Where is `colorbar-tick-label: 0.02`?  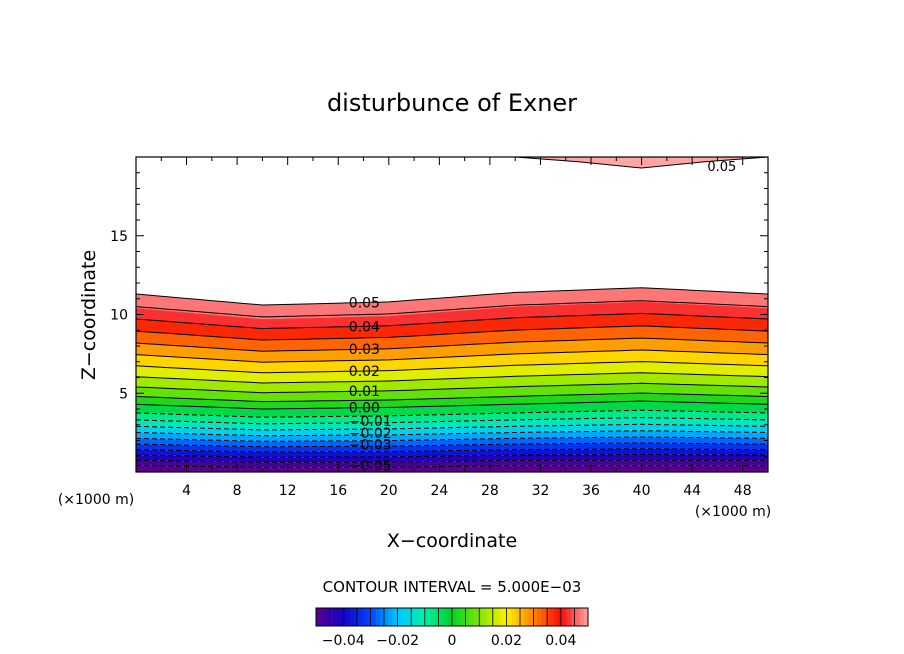 colorbar-tick-label: 0.02 is located at coordinates (506, 641).